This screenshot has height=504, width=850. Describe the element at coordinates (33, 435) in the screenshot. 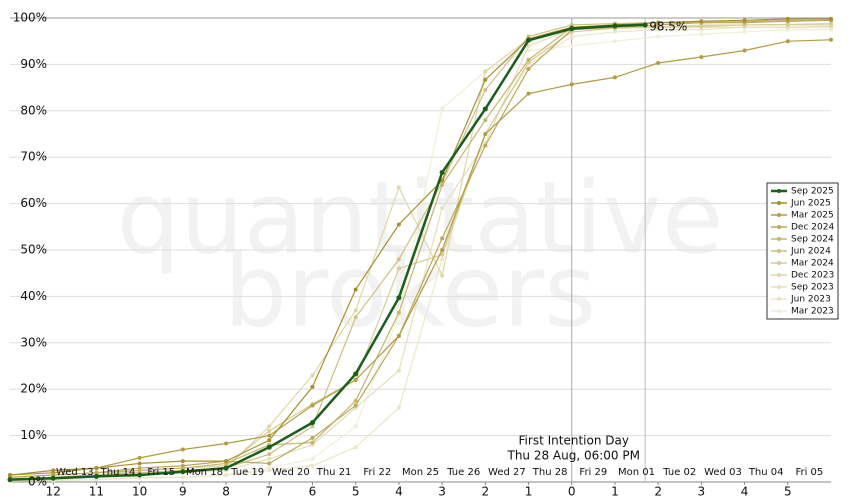

I see `y-tick-label: 10%` at that location.